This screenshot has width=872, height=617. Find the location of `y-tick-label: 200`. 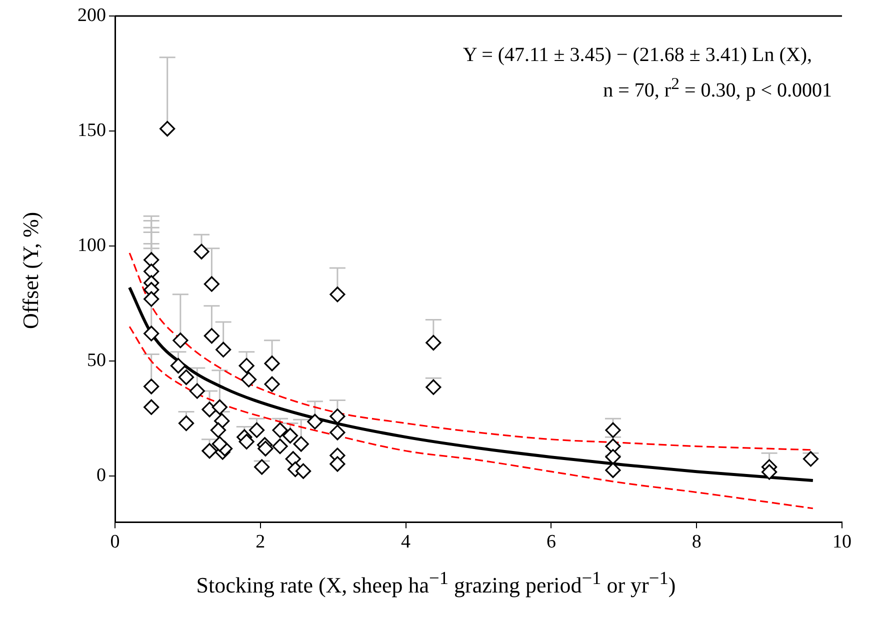

y-tick-label: 200 is located at coordinates (92, 15).